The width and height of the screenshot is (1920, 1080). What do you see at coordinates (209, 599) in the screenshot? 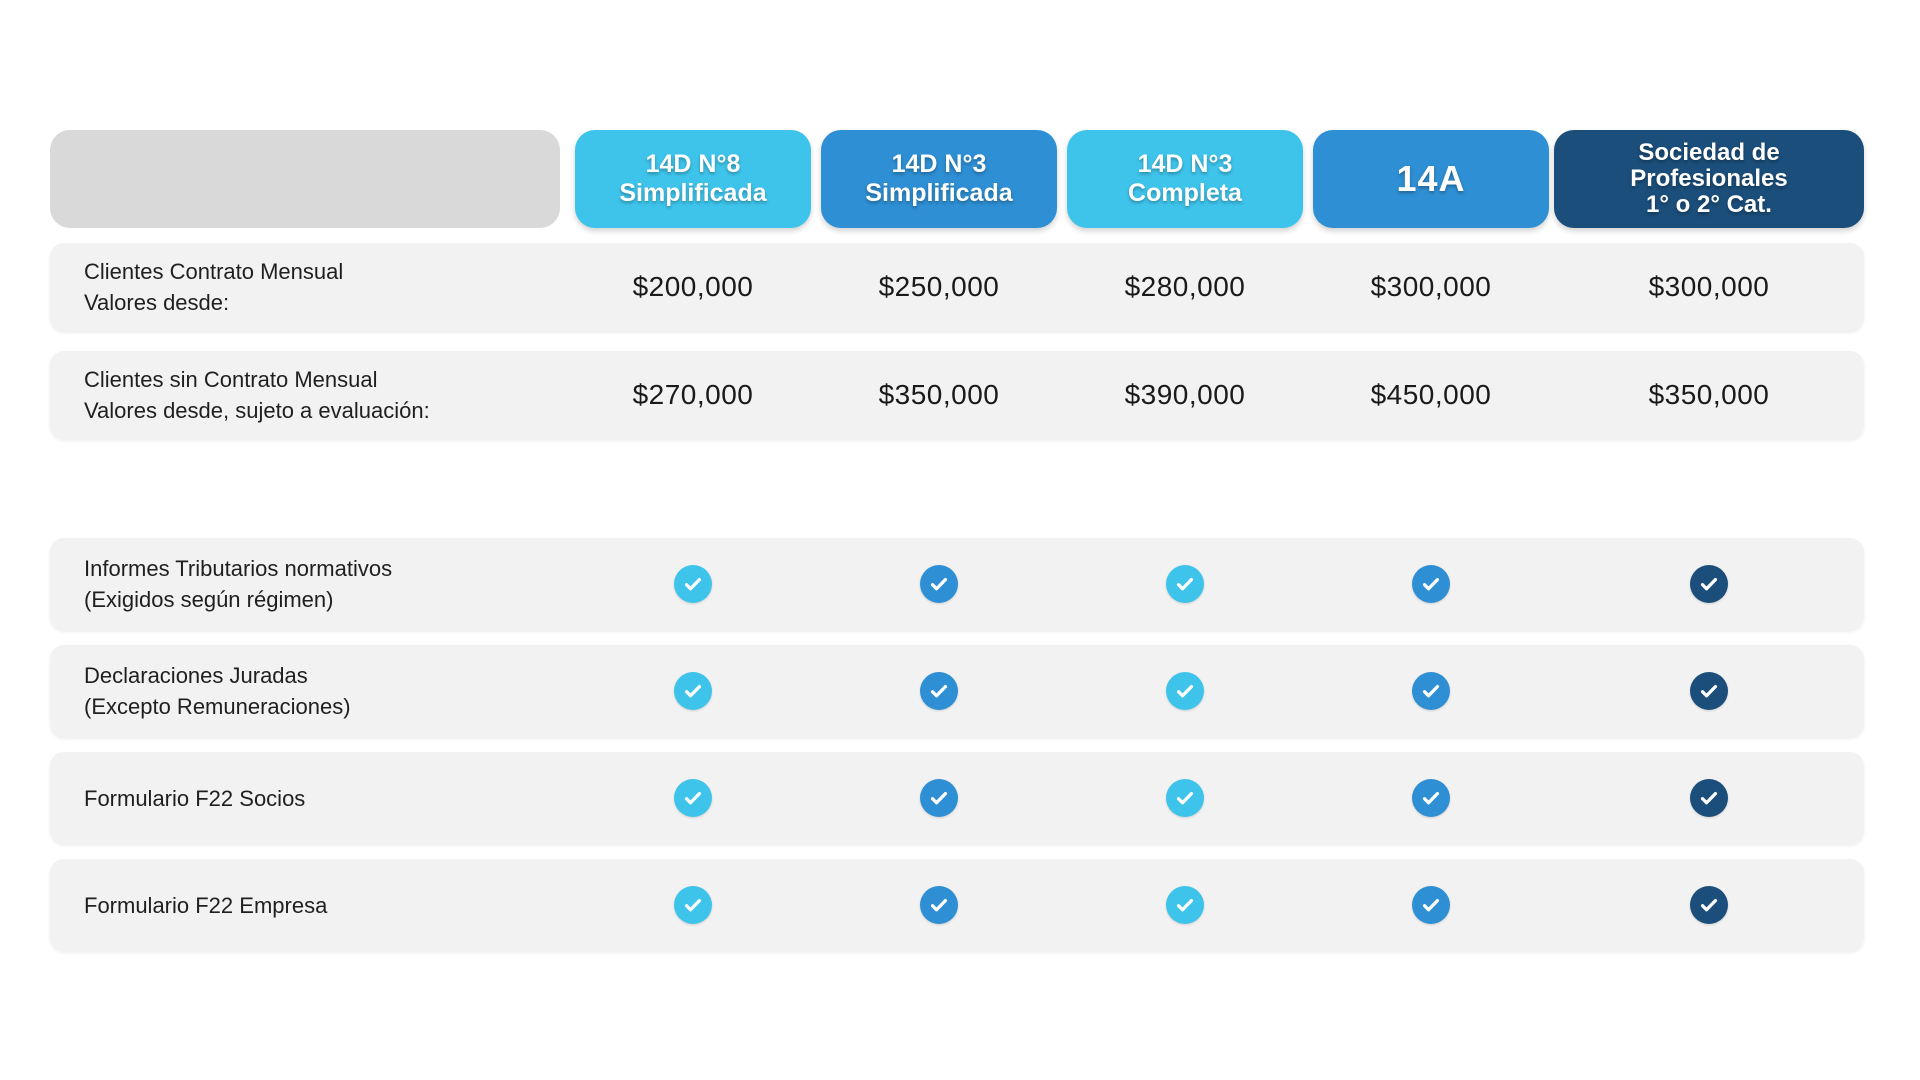
I see `row-label-line: (Exigidos según régimen)` at bounding box center [209, 599].